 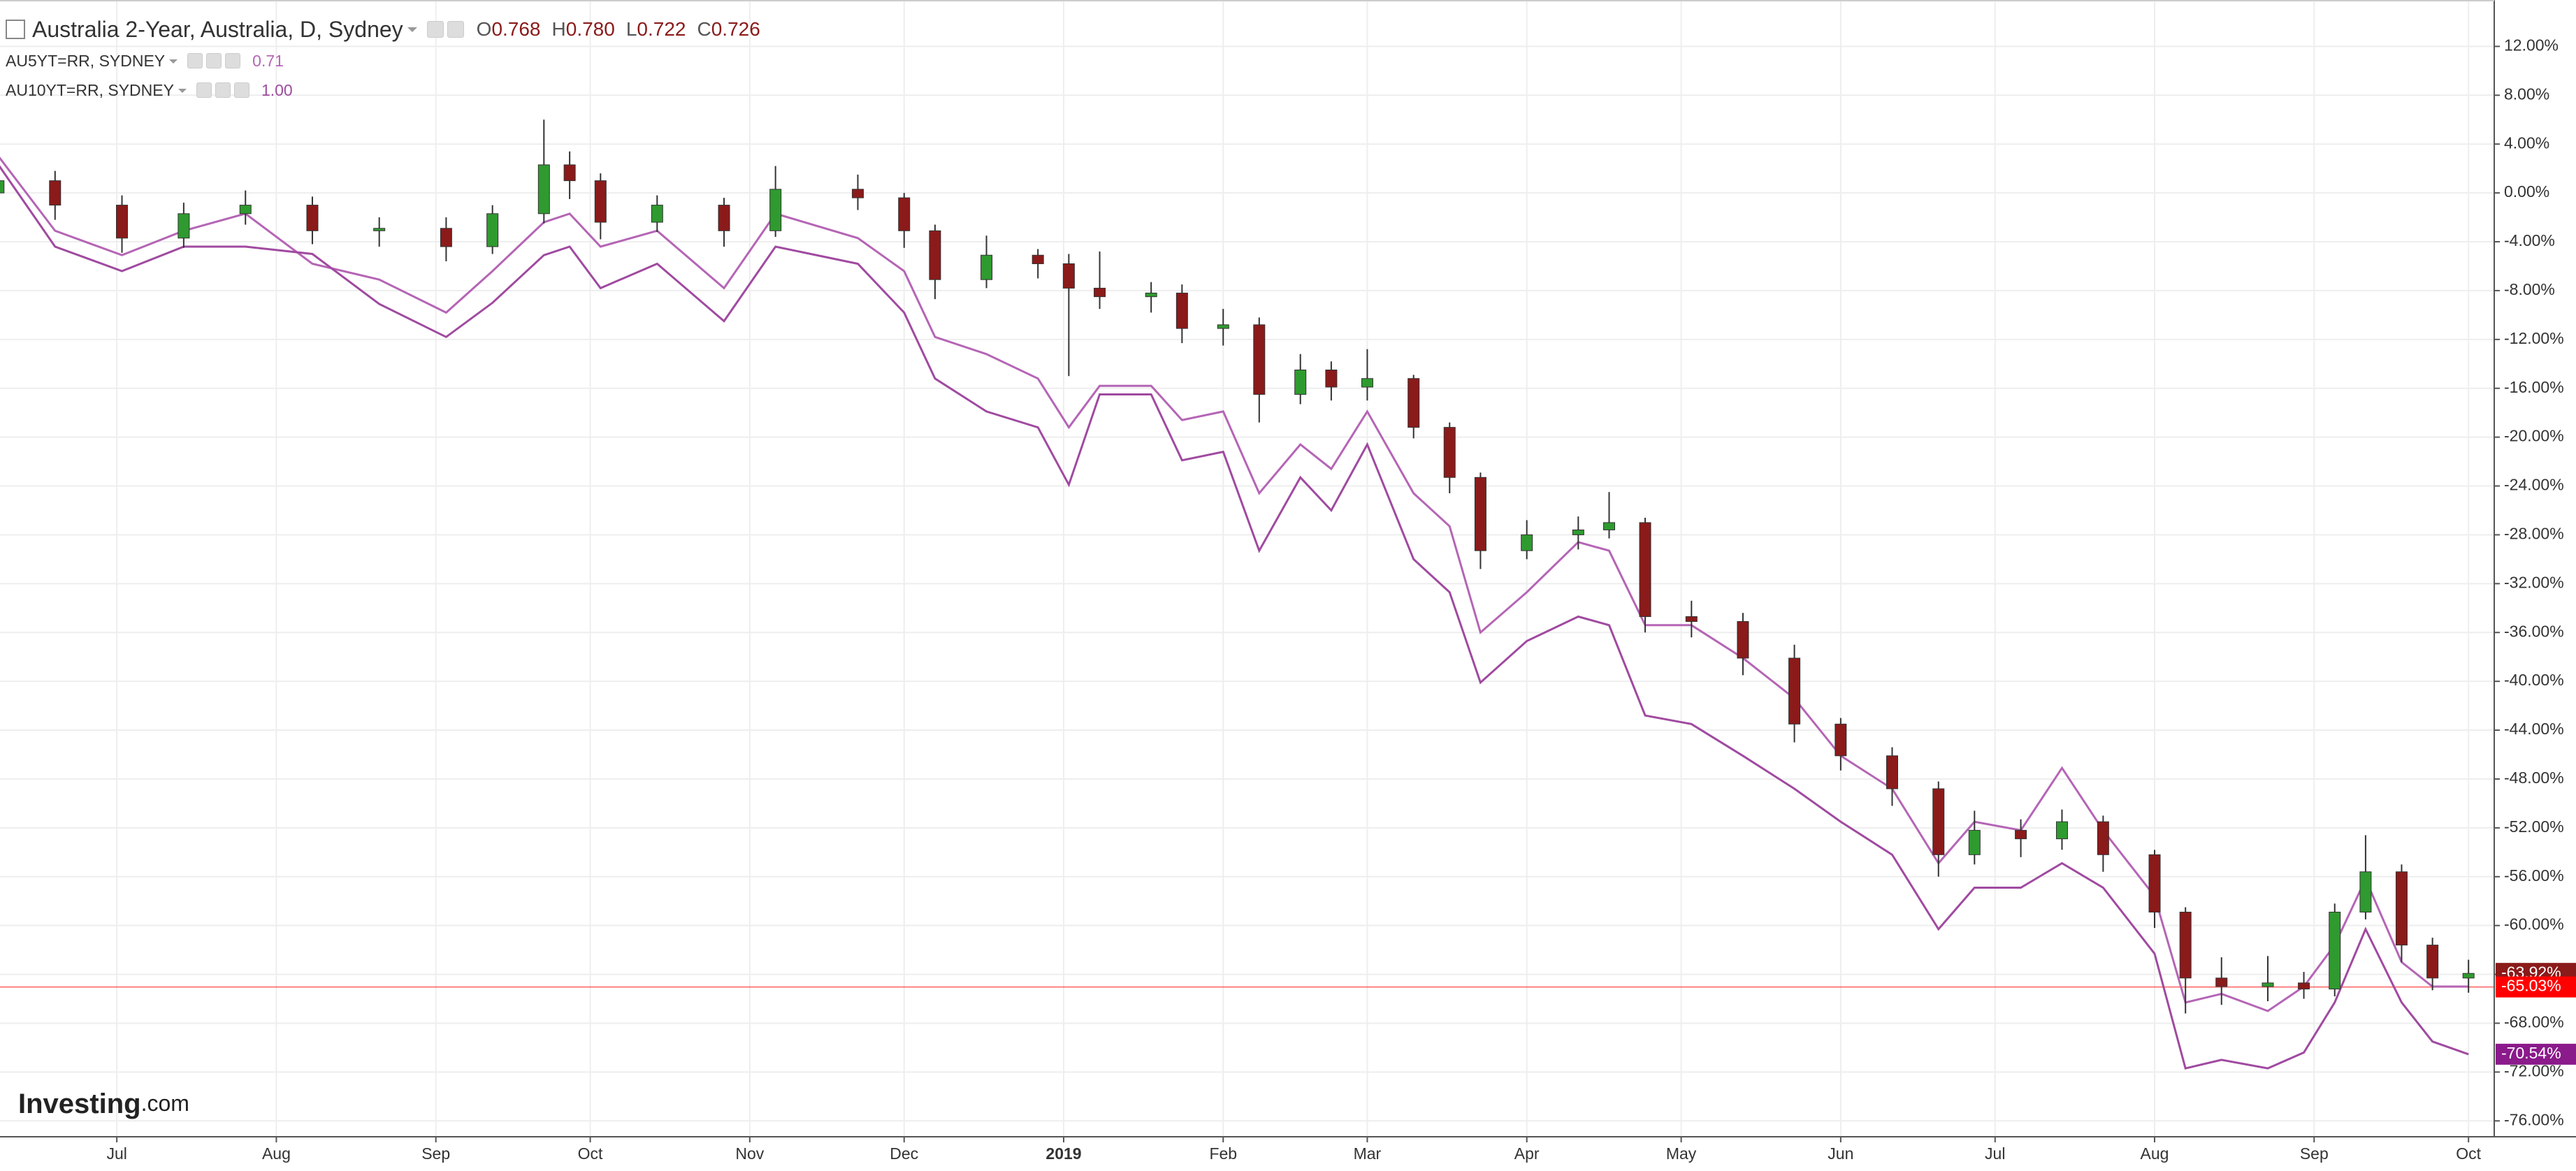 What do you see at coordinates (631, 29) in the screenshot?
I see `ohlc-label: L` at bounding box center [631, 29].